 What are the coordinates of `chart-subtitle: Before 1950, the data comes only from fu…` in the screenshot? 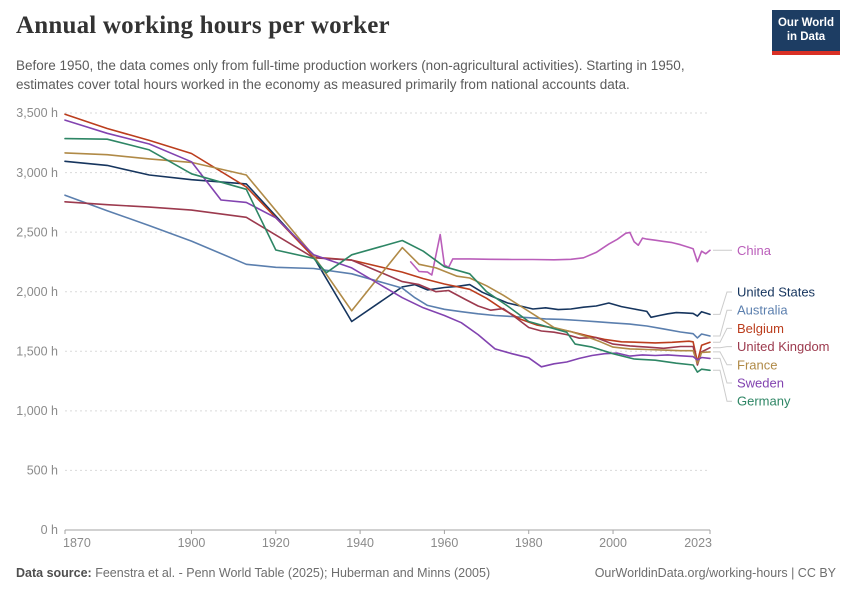 It's located at (350, 75).